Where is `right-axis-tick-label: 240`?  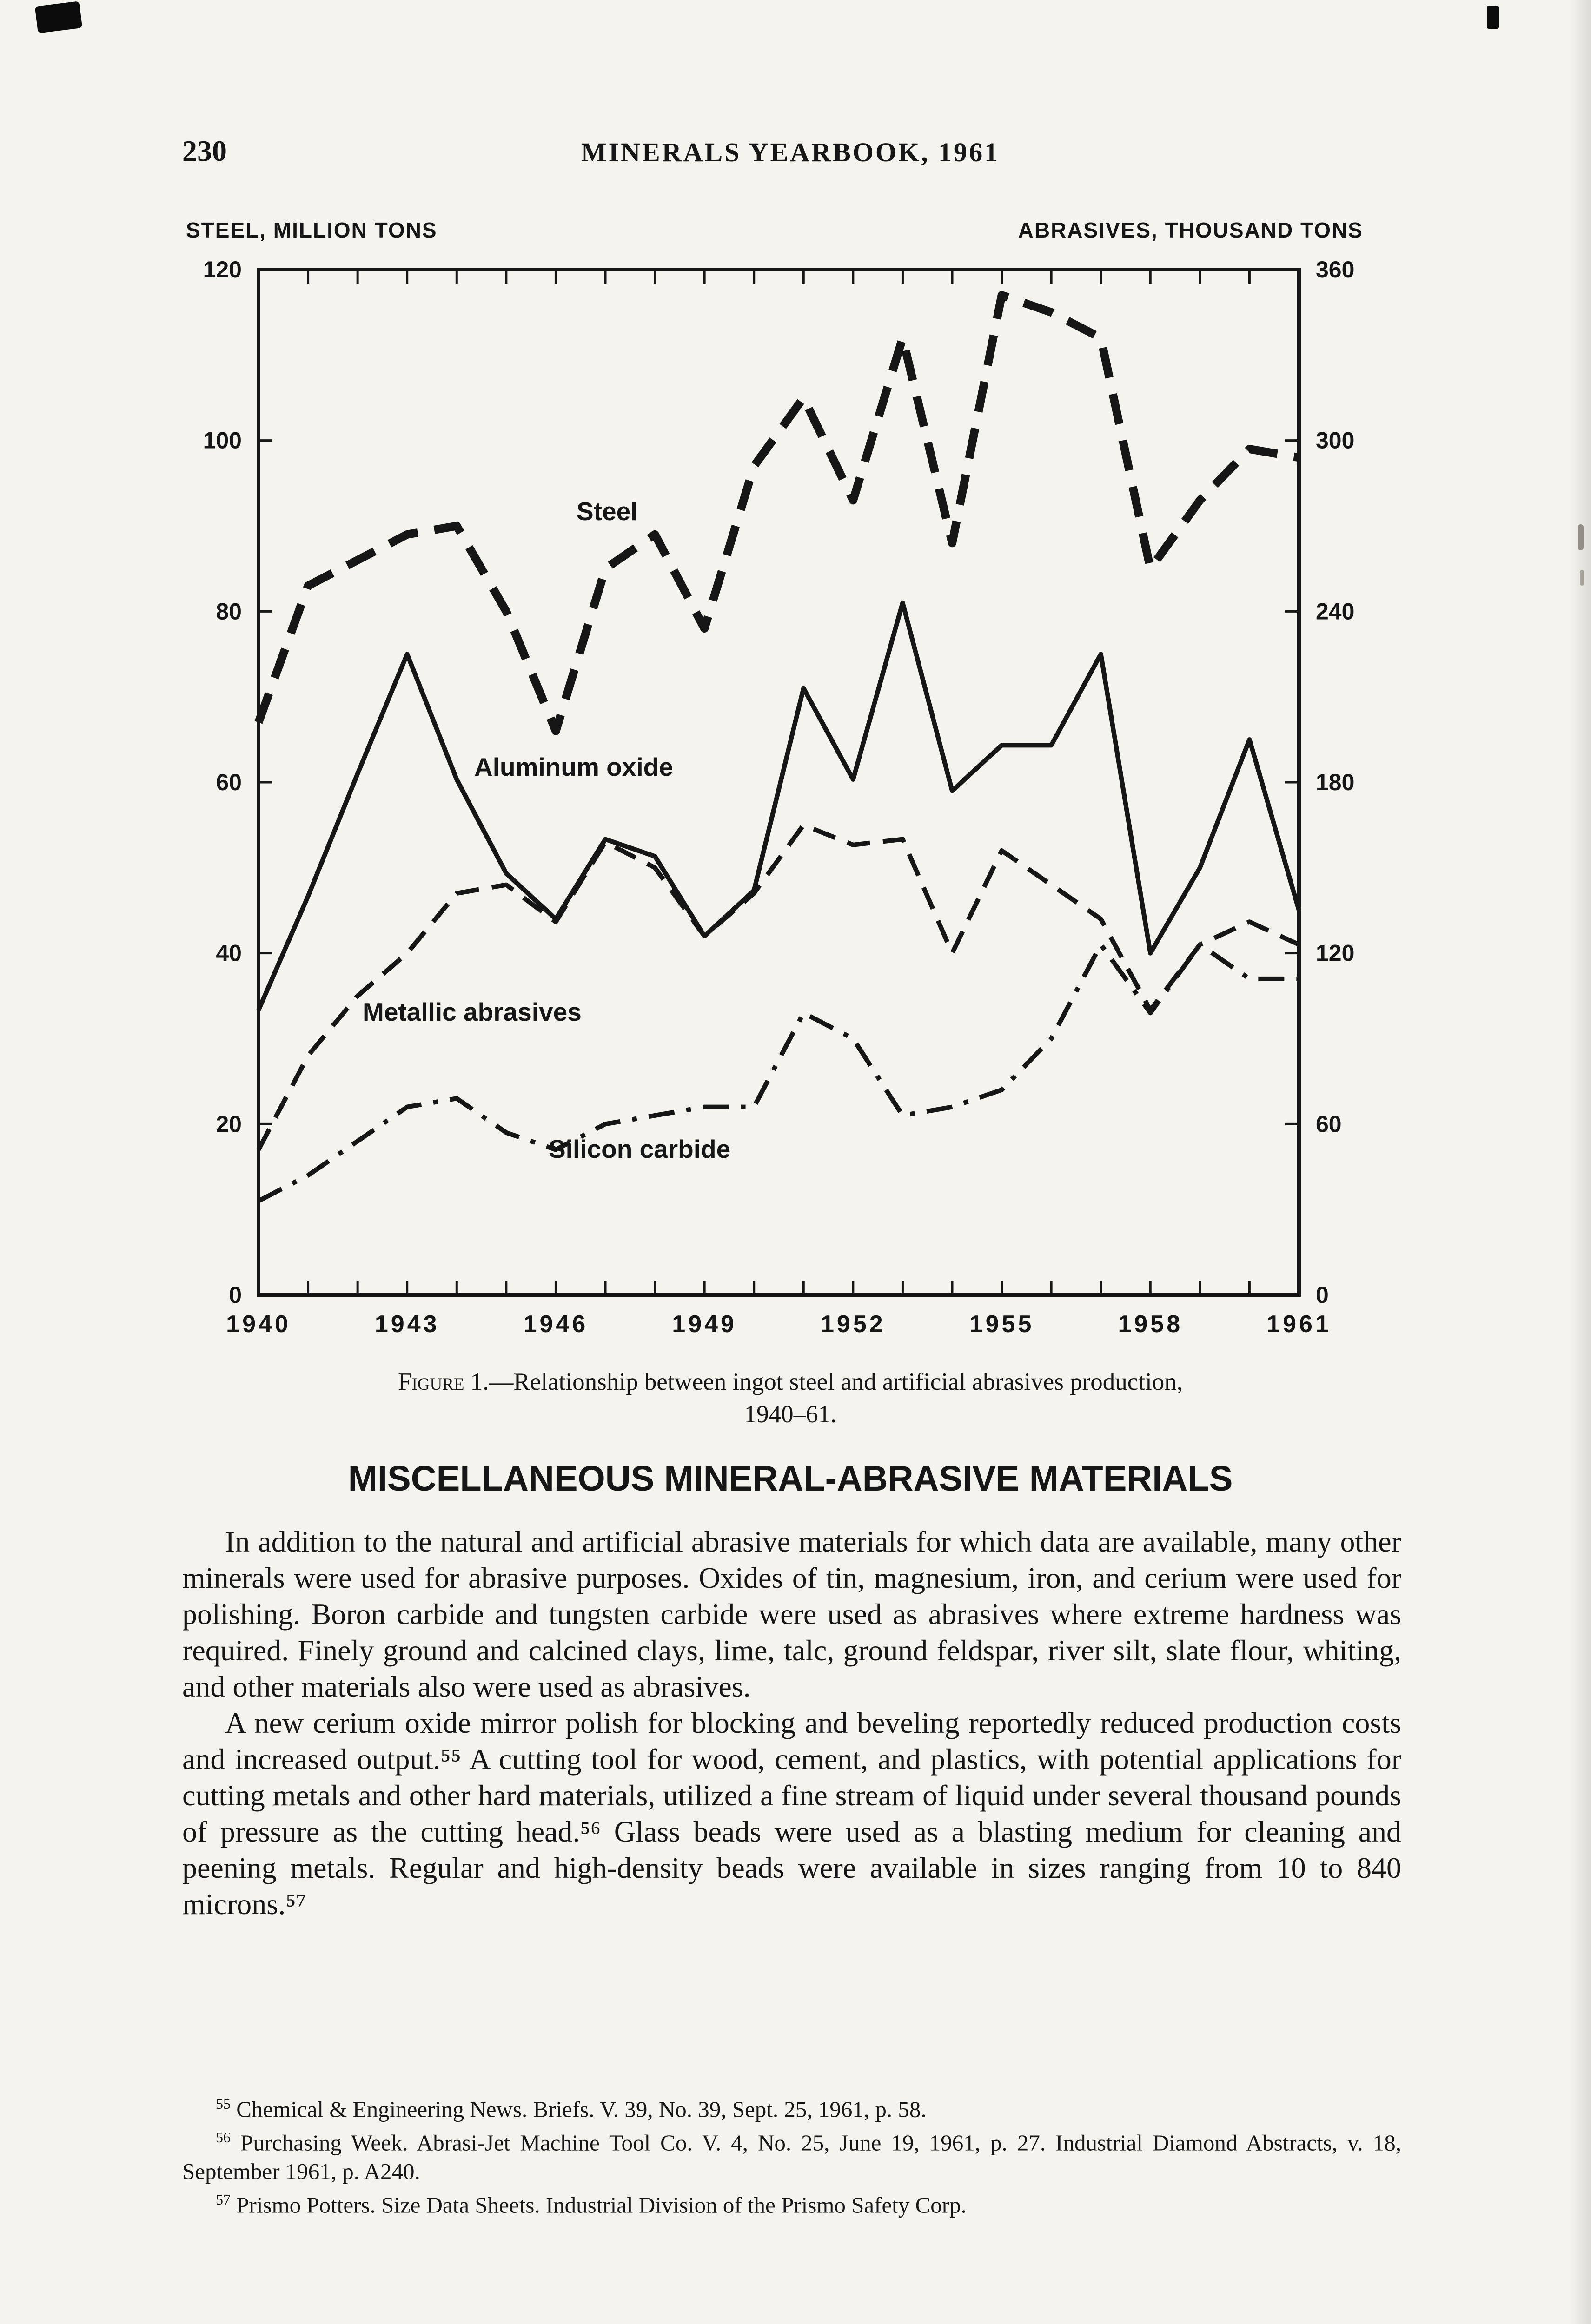
right-axis-tick-label: 240 is located at coordinates (1335, 611).